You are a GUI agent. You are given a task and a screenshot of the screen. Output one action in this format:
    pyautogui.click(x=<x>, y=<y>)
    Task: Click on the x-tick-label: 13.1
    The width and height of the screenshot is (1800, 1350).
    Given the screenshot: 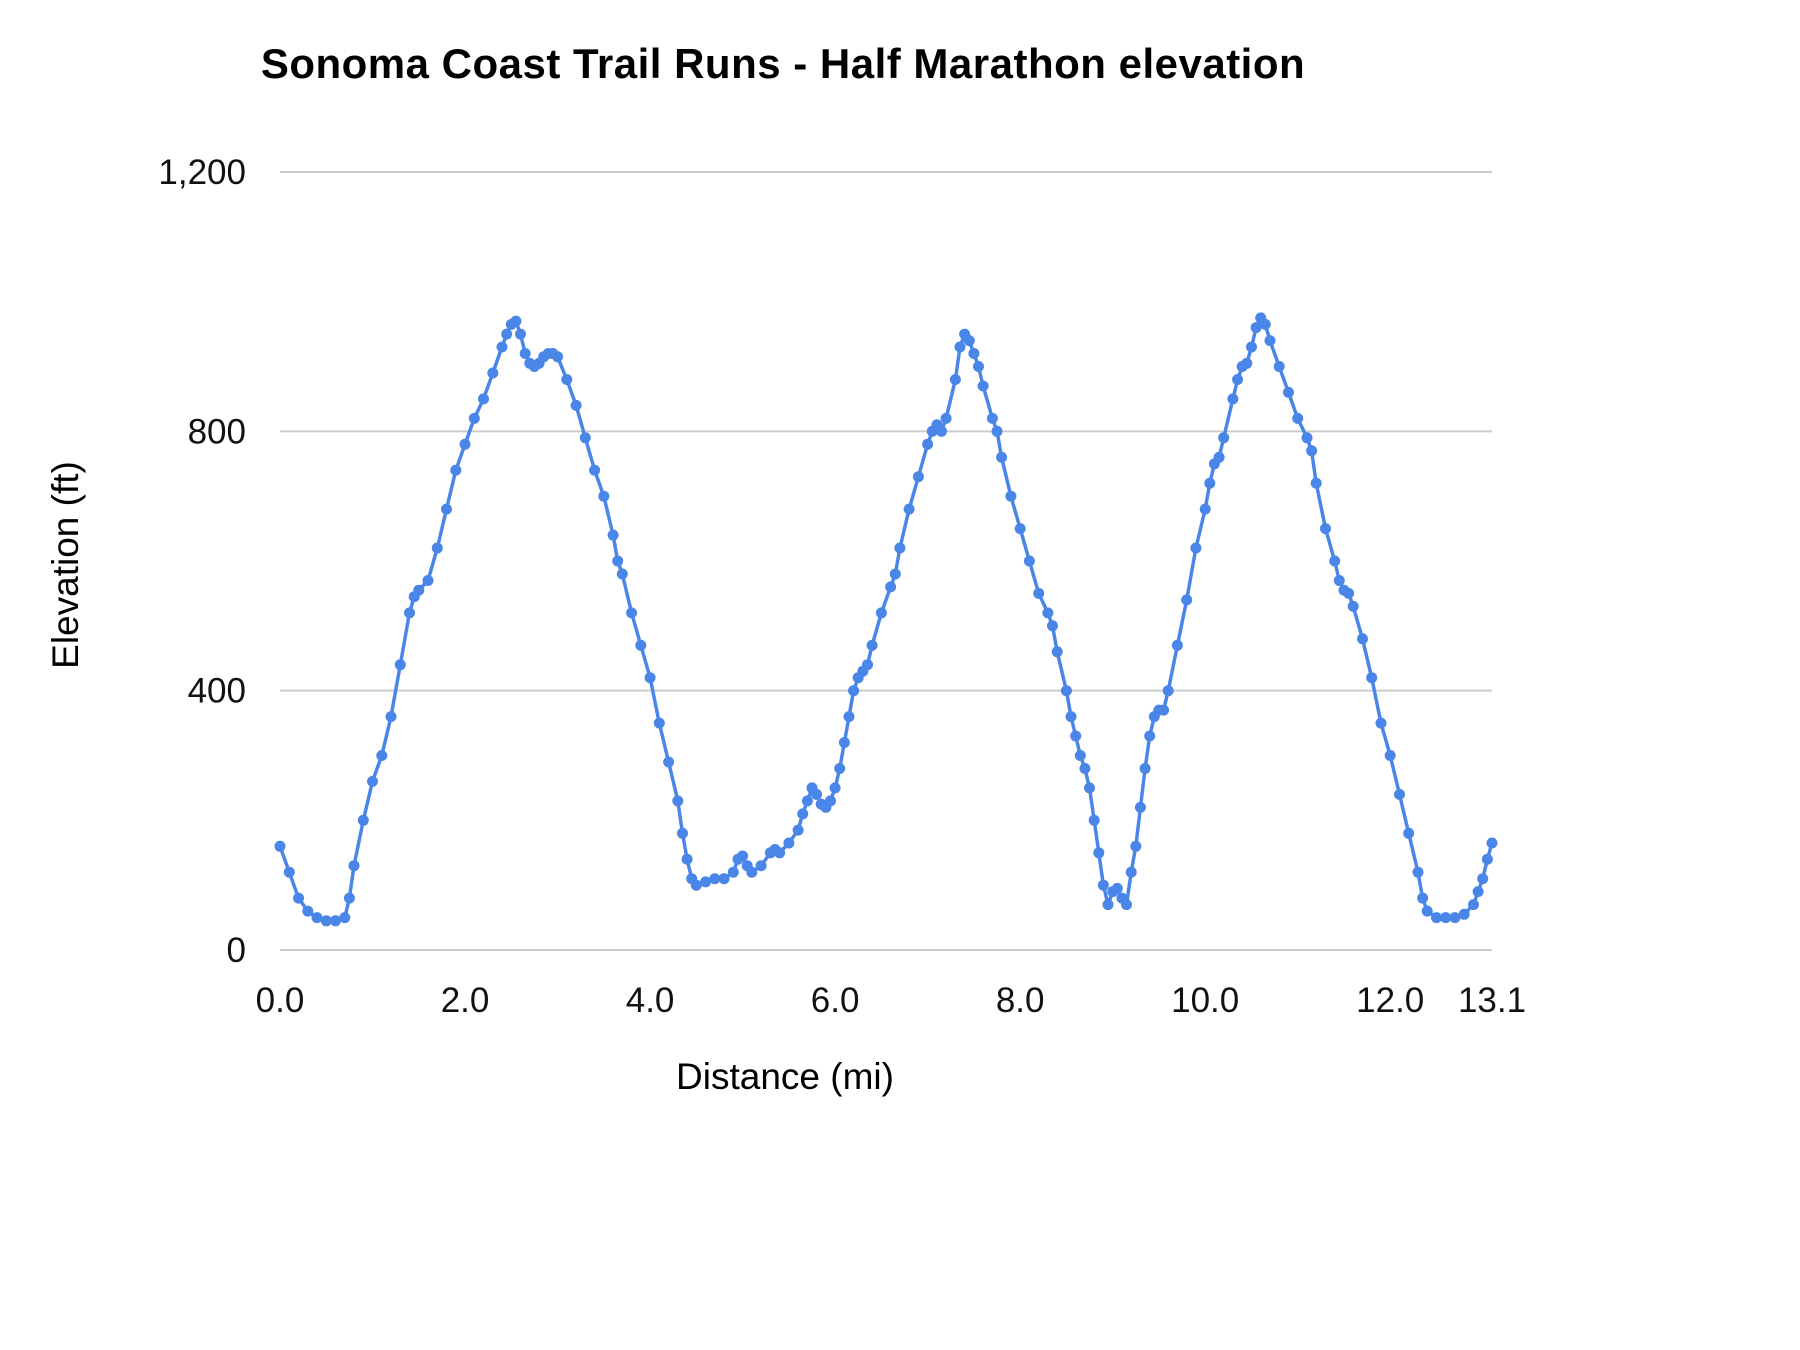 What is the action you would take?
    pyautogui.click(x=1492, y=1000)
    